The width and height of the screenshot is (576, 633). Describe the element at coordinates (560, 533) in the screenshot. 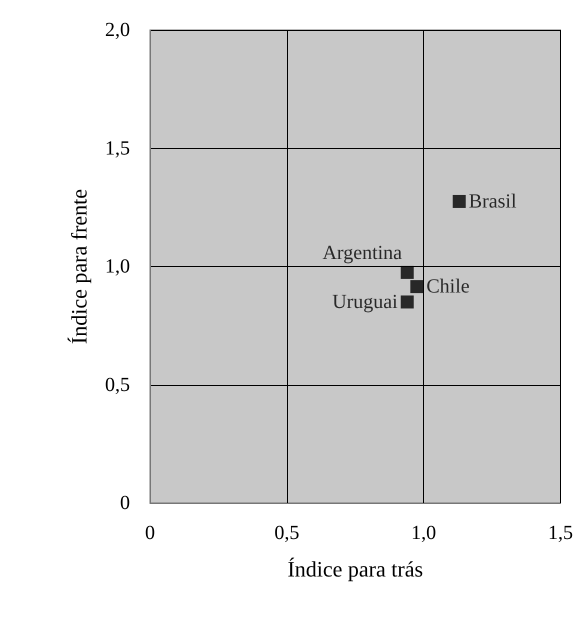

I see `x-tick-label: 1,5` at that location.